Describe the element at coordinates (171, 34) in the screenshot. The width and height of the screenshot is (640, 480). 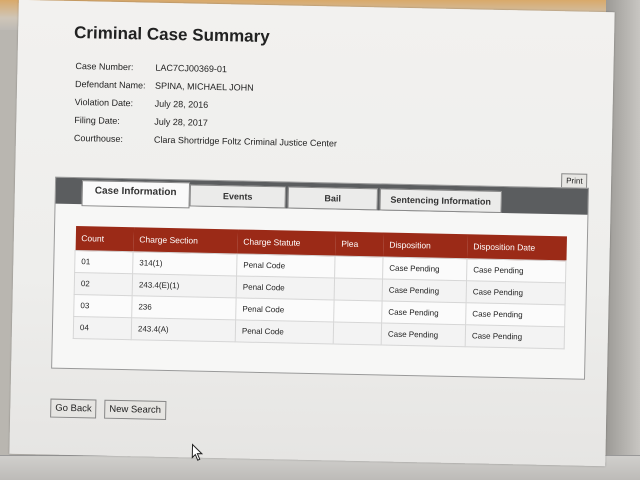
I see `page-title: Criminal Case Summary` at that location.